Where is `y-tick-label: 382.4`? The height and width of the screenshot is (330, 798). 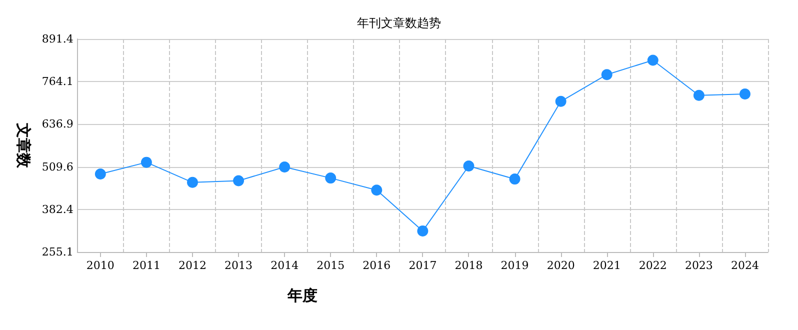 y-tick-label: 382.4 is located at coordinates (58, 209).